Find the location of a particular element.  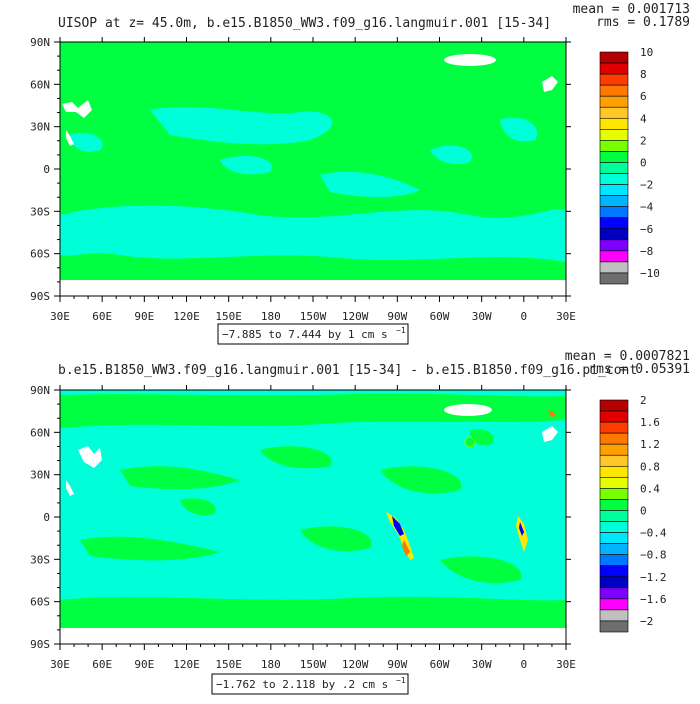

panel-2-colorbar-label: −2 is located at coordinates (646, 621).